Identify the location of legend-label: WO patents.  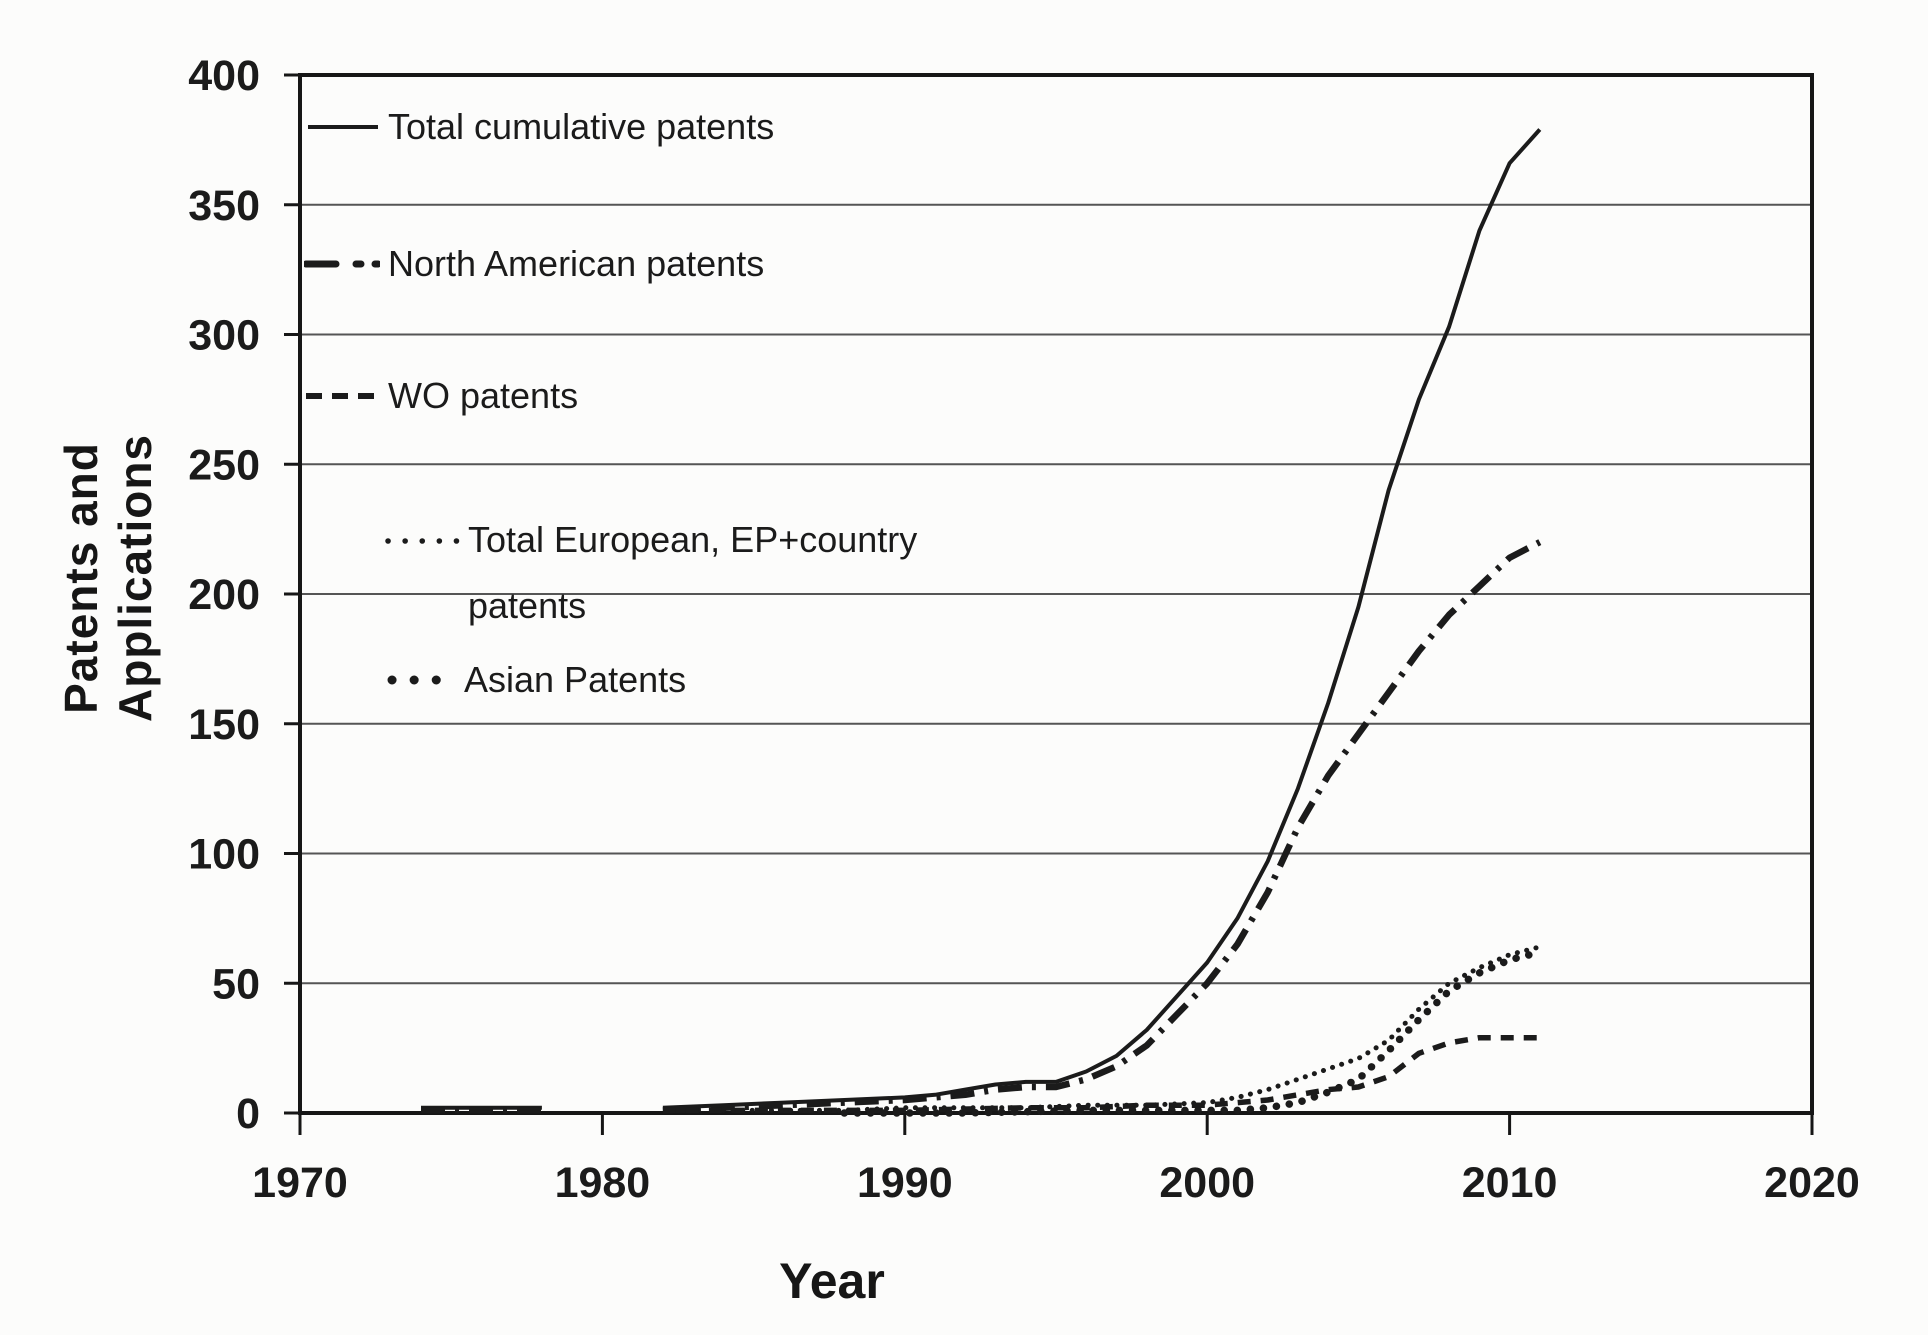
(483, 395).